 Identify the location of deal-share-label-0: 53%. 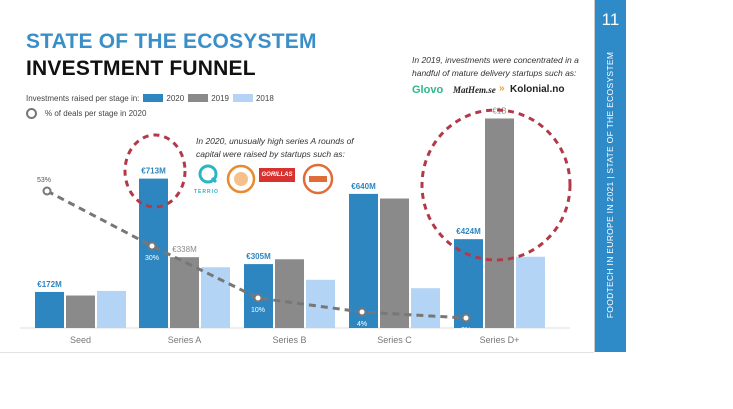
(44, 180).